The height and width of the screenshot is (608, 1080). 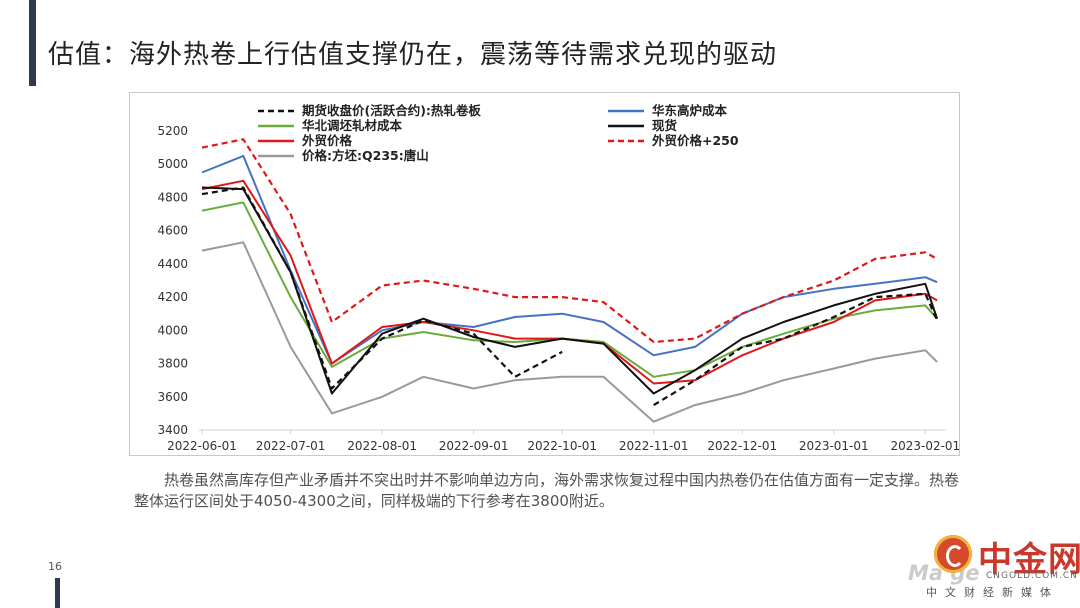 What do you see at coordinates (665, 125) in the screenshot?
I see `legend-label: 现货` at bounding box center [665, 125].